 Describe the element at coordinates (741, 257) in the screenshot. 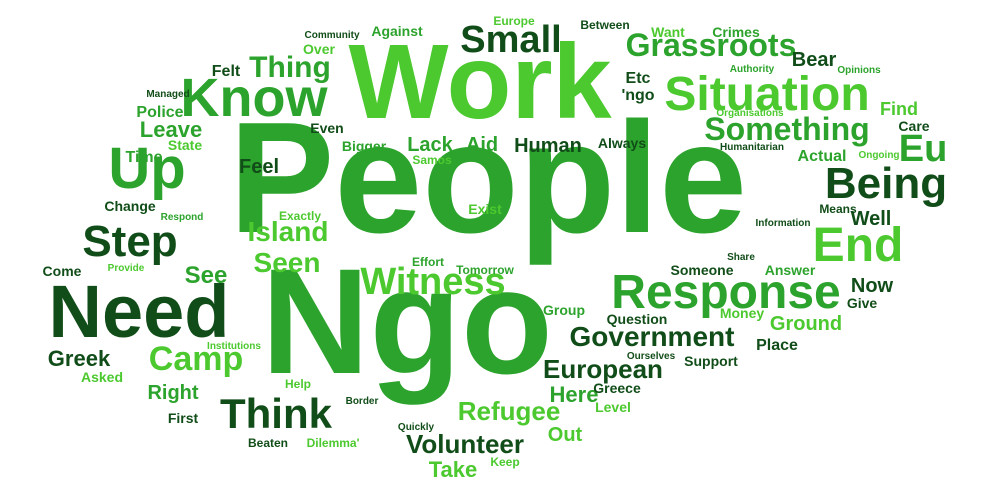

I see `word-share: Share` at that location.